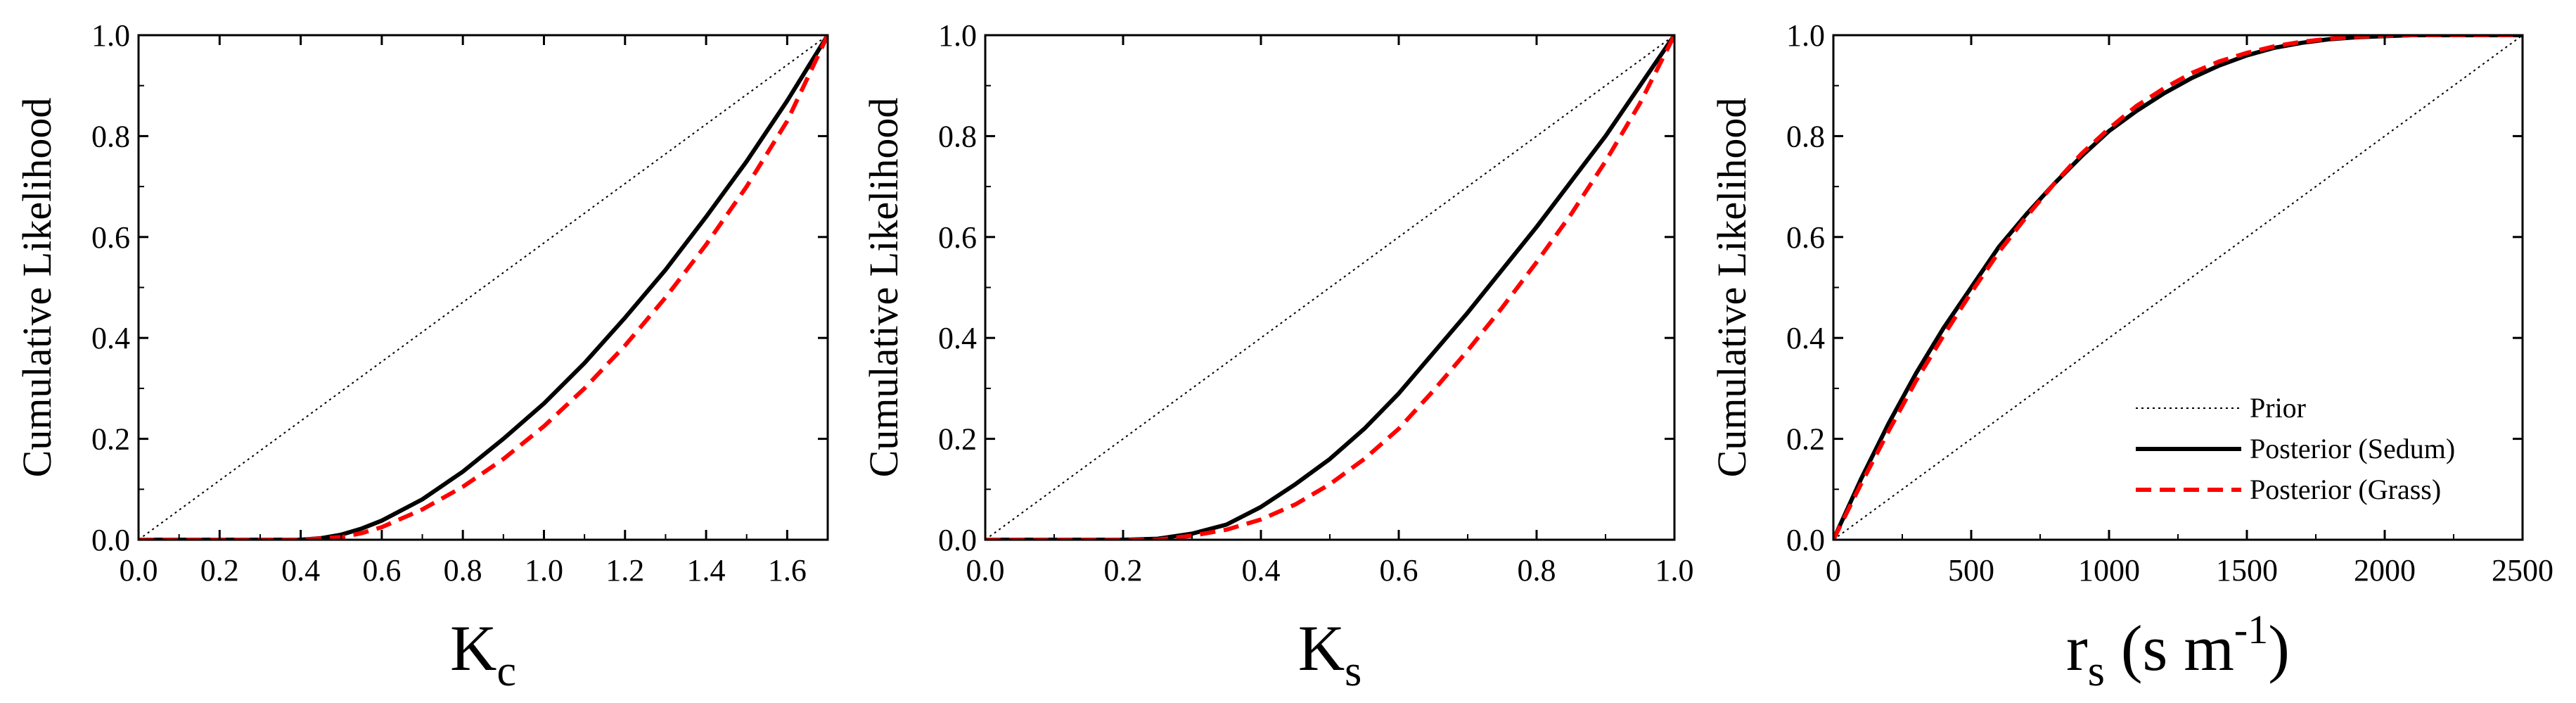 The width and height of the screenshot is (2576, 703). What do you see at coordinates (2109, 570) in the screenshot?
I see `x-tick-label: 1000` at bounding box center [2109, 570].